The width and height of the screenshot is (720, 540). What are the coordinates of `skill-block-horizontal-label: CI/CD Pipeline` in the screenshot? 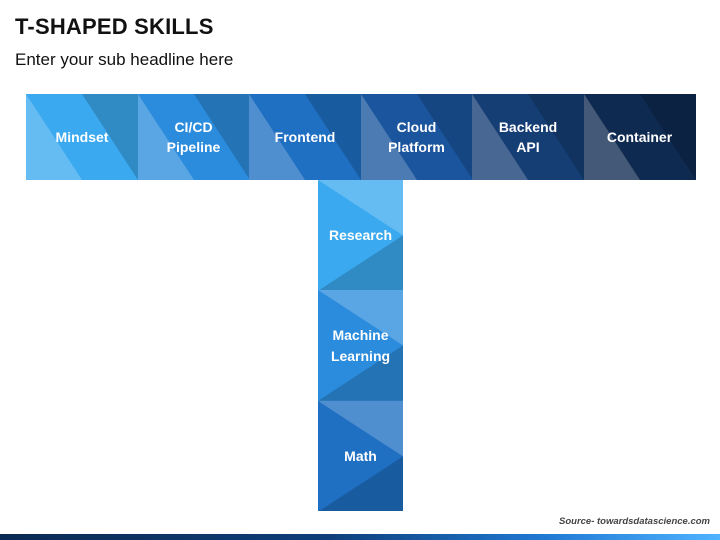 It's located at (193, 136).